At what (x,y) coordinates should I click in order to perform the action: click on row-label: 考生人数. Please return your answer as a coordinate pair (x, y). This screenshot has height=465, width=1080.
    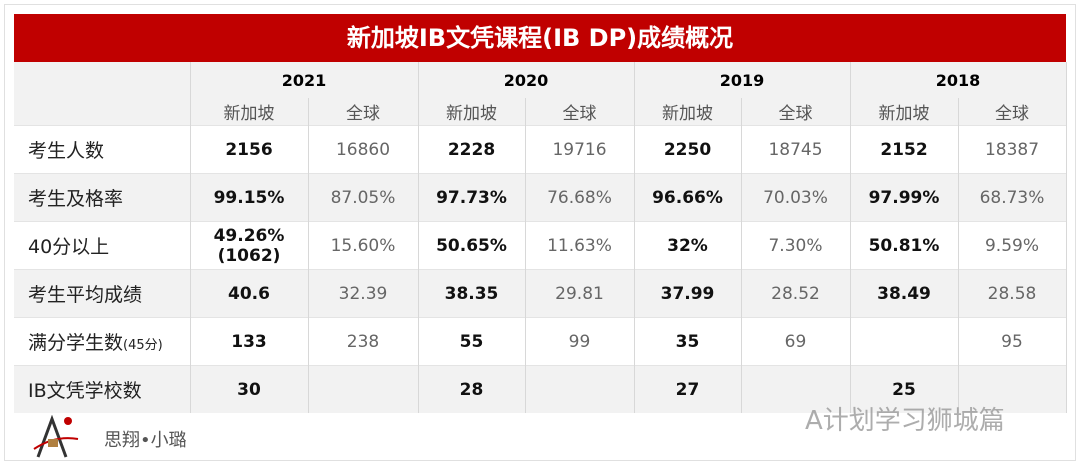
    Looking at the image, I should click on (102, 149).